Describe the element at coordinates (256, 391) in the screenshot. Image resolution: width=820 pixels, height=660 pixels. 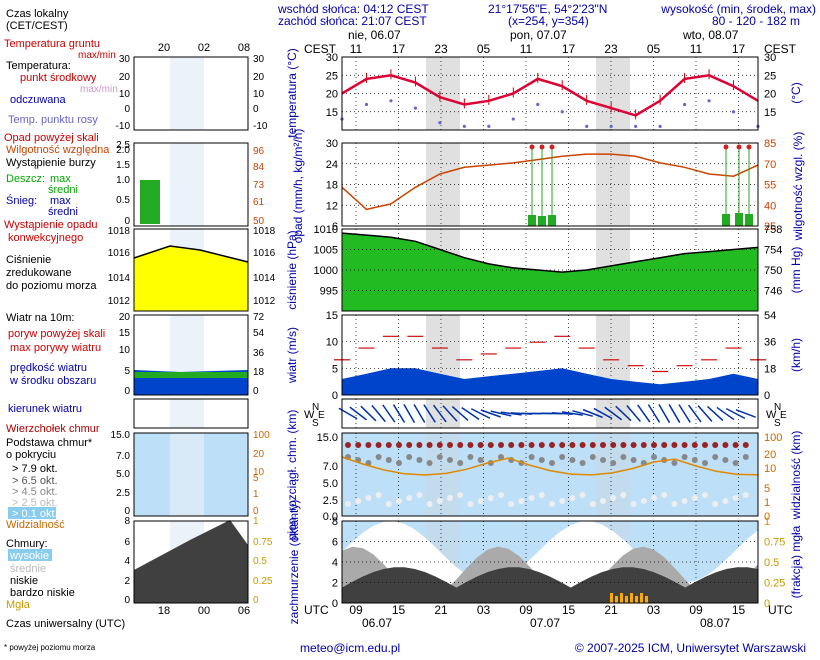
I see `mini-wind-tick-right: 0` at that location.